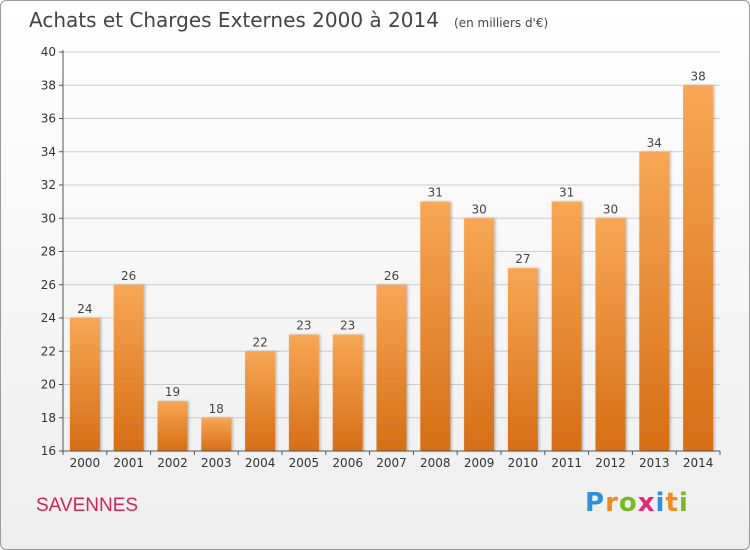 This screenshot has width=750, height=550. Describe the element at coordinates (48, 418) in the screenshot. I see `y-tick-label: 18` at that location.